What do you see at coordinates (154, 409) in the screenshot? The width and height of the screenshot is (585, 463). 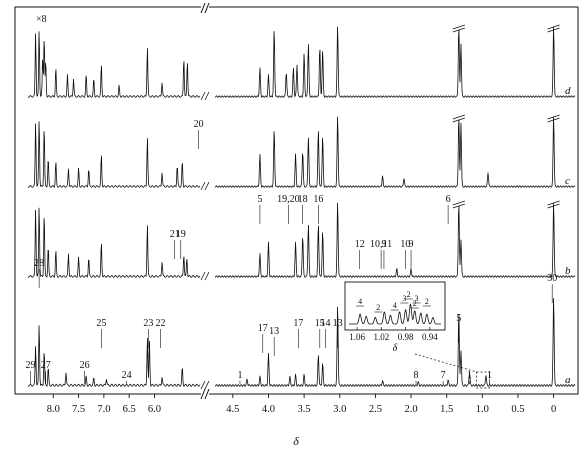 I see `x-tick-label: 6.0` at bounding box center [154, 409].